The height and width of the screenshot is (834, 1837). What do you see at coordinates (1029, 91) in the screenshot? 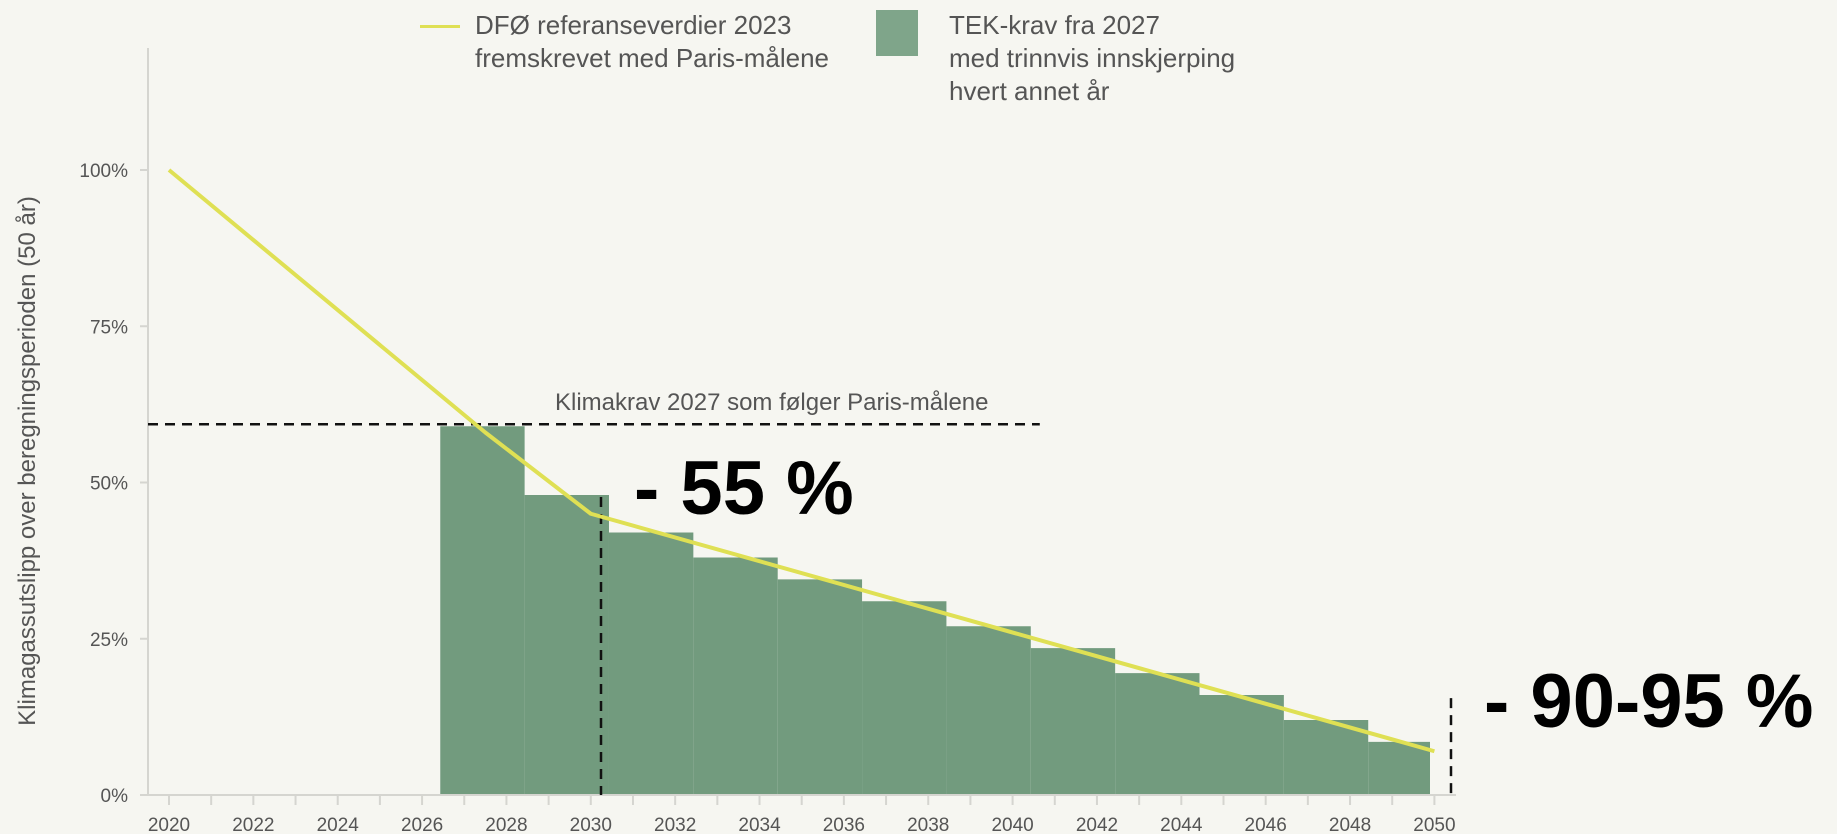
I see `legend-area-label-3: hvert annet år` at bounding box center [1029, 91].